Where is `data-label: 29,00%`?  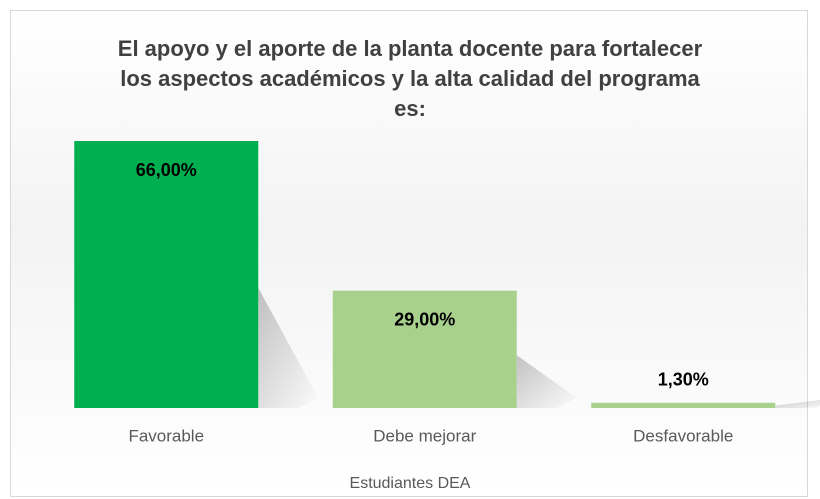 data-label: 29,00% is located at coordinates (424, 319).